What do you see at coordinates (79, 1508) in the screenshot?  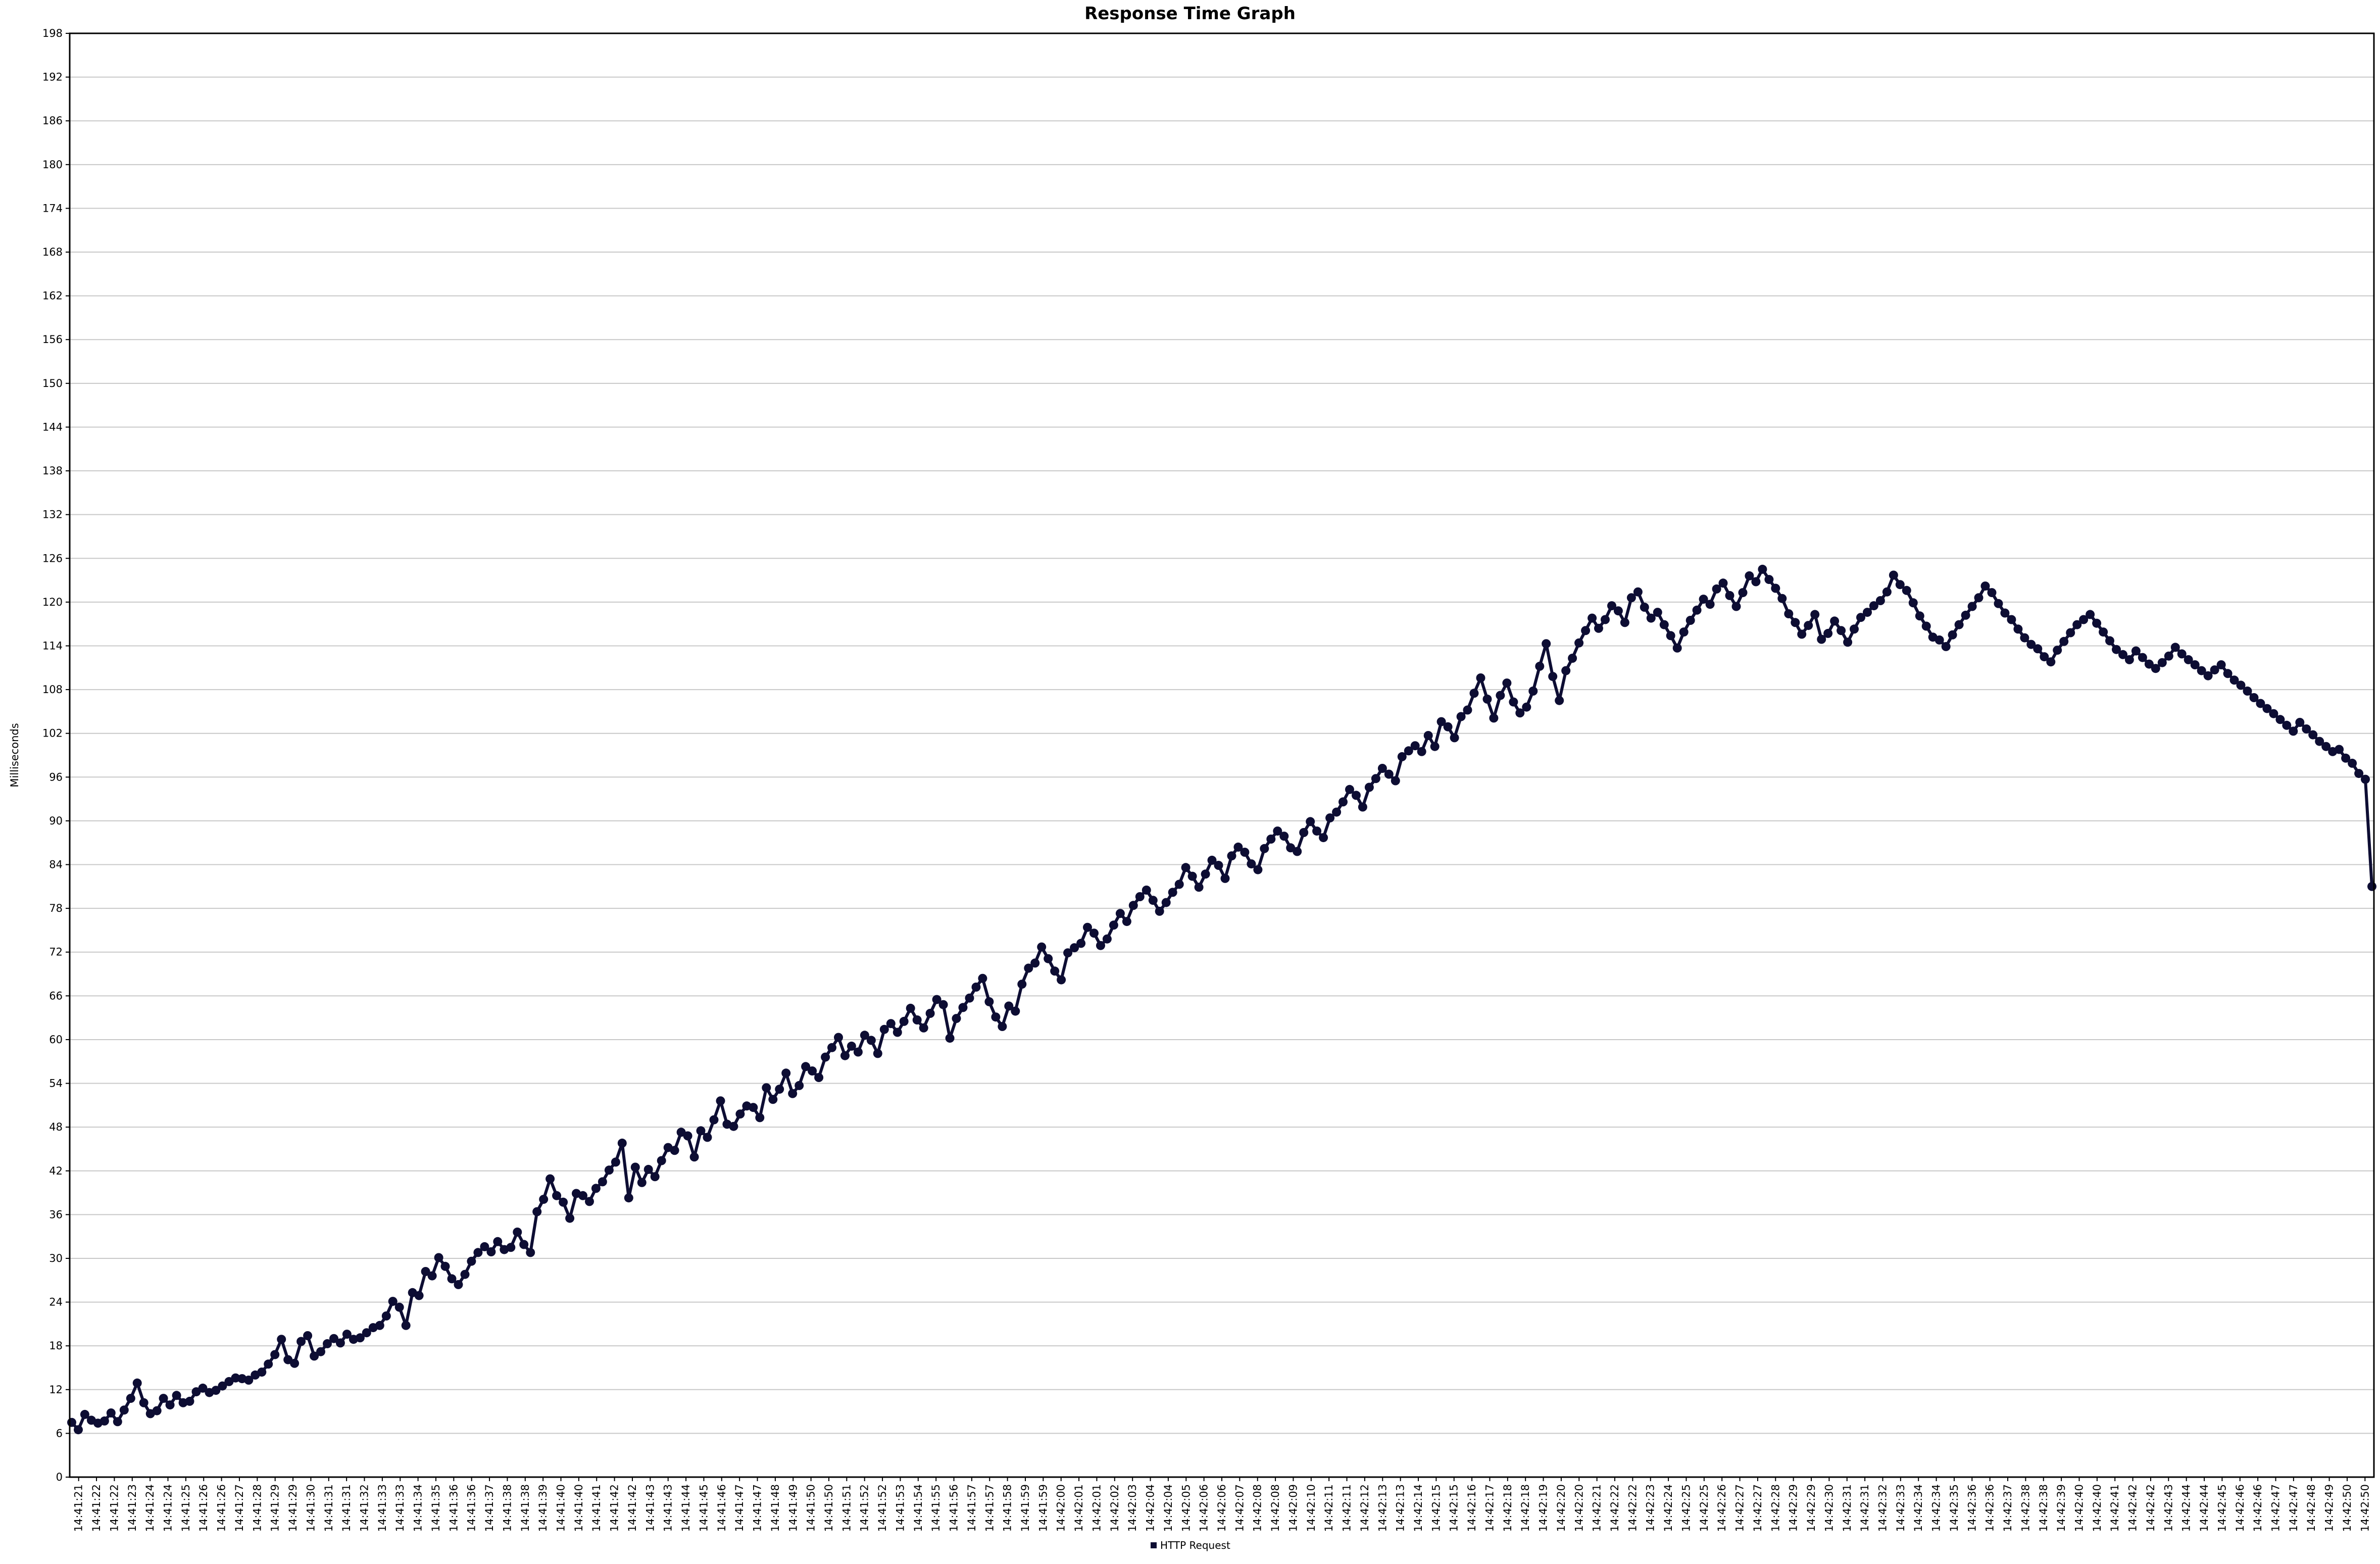 I see `x-tick-label: 14:41:21` at bounding box center [79, 1508].